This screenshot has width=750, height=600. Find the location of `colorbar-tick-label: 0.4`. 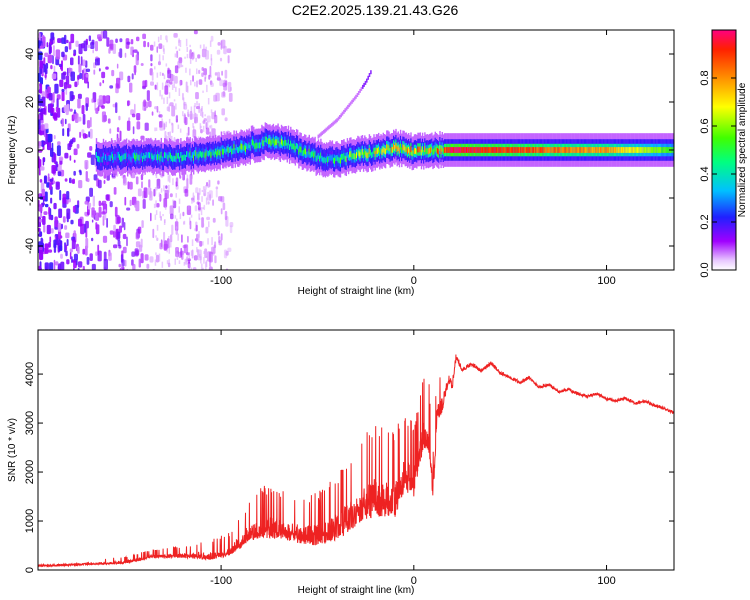

colorbar-tick-label: 0.4 is located at coordinates (705, 173).